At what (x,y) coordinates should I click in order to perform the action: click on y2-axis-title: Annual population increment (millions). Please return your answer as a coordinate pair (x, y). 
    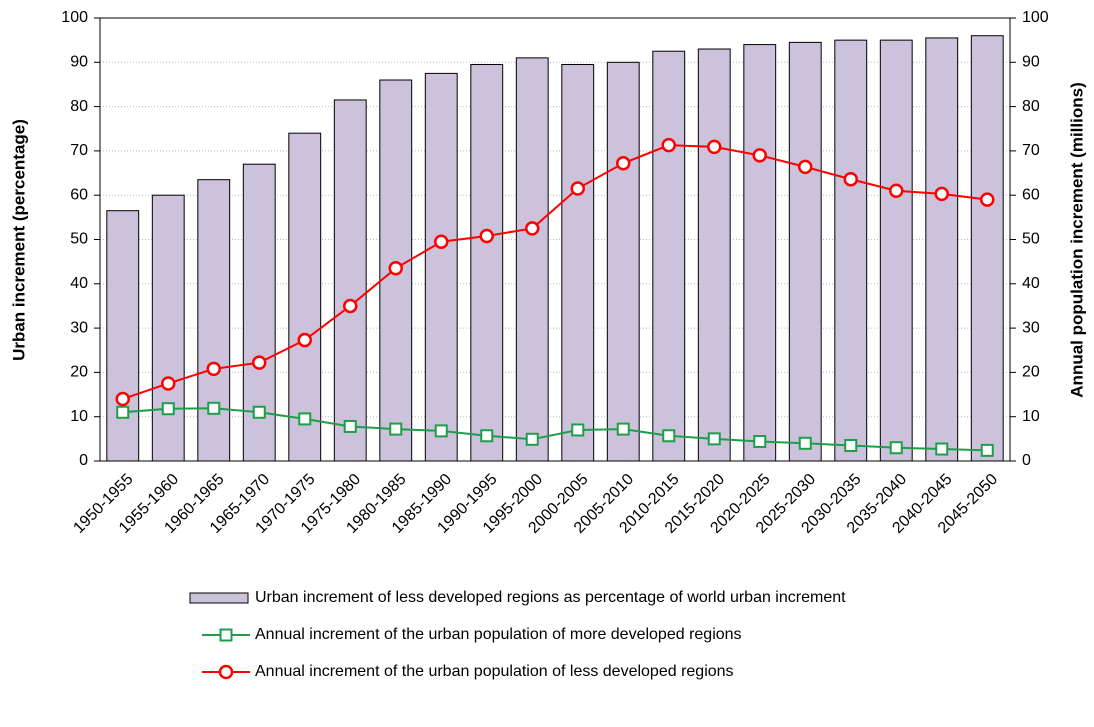
    Looking at the image, I should click on (1076, 239).